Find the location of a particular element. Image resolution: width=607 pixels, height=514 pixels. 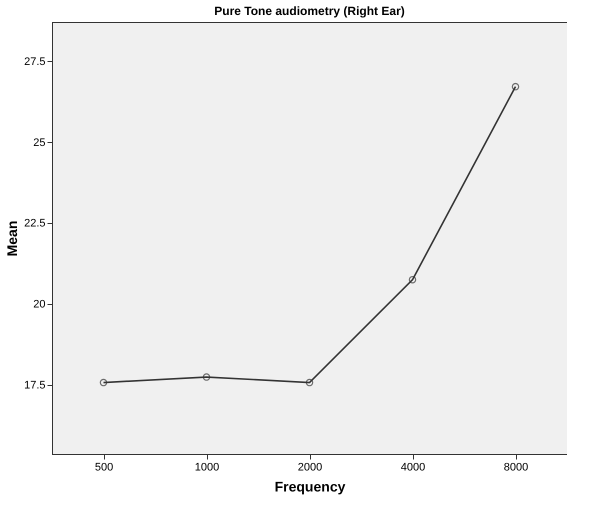

x-tick-label: 8000 is located at coordinates (516, 468).